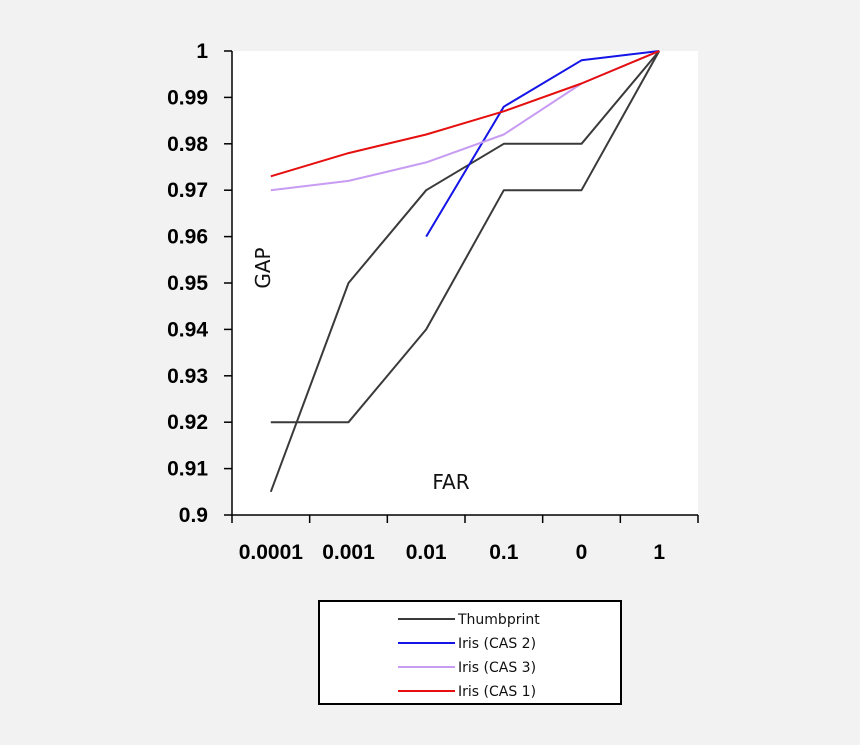 The image size is (860, 745). I want to click on x-tick-label: 0, so click(582, 552).